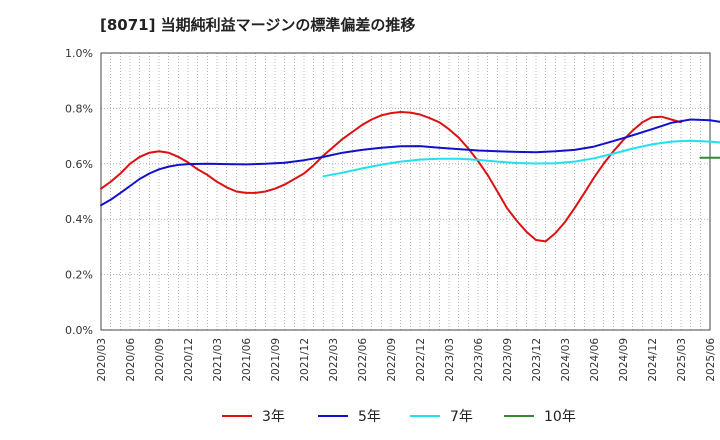 Image resolution: width=720 pixels, height=440 pixels. What do you see at coordinates (131, 360) in the screenshot?
I see `x-tick-label: 2020/06` at bounding box center [131, 360].